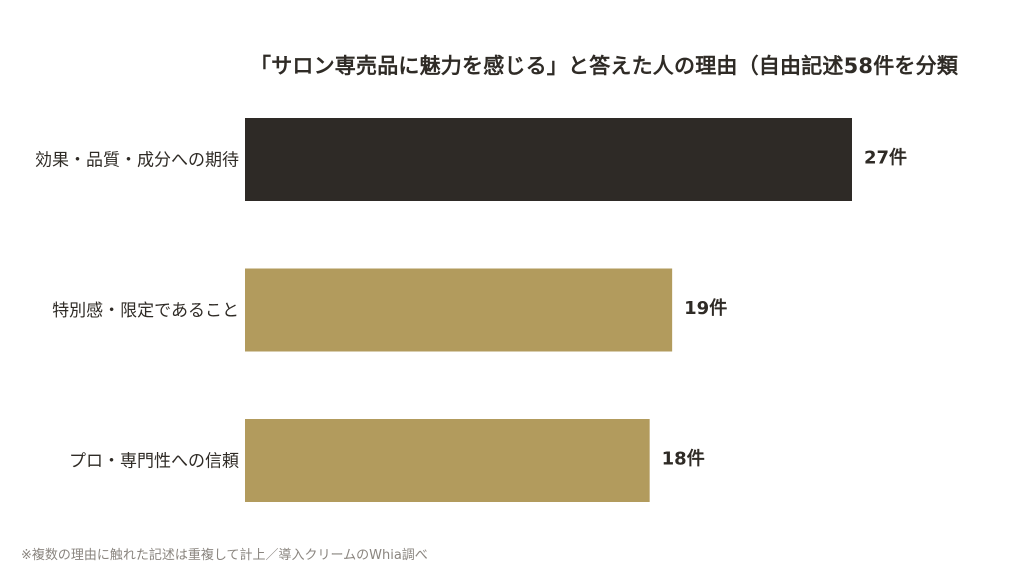 The height and width of the screenshot is (576, 1024). Describe the element at coordinates (145, 311) in the screenshot. I see `category-label: 特別感・限定であること` at that location.